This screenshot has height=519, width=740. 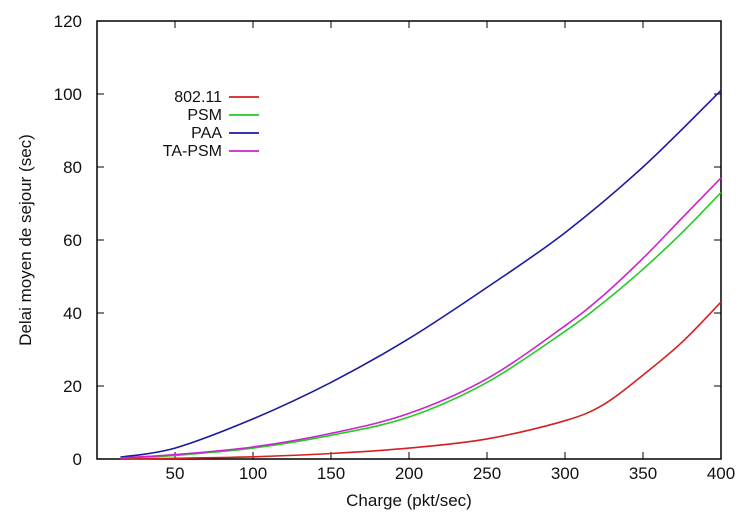 What do you see at coordinates (68, 21) in the screenshot?
I see `y-tick-label: 120` at bounding box center [68, 21].